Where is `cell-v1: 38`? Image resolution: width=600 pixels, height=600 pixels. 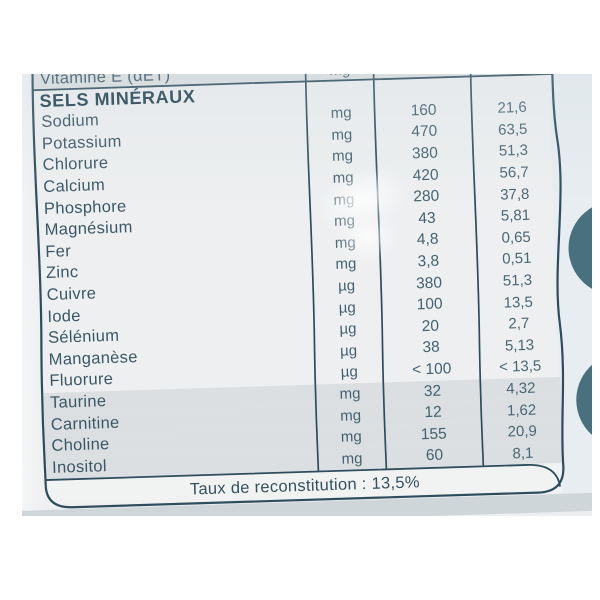 cell-v1: 38 is located at coordinates (431, 347).